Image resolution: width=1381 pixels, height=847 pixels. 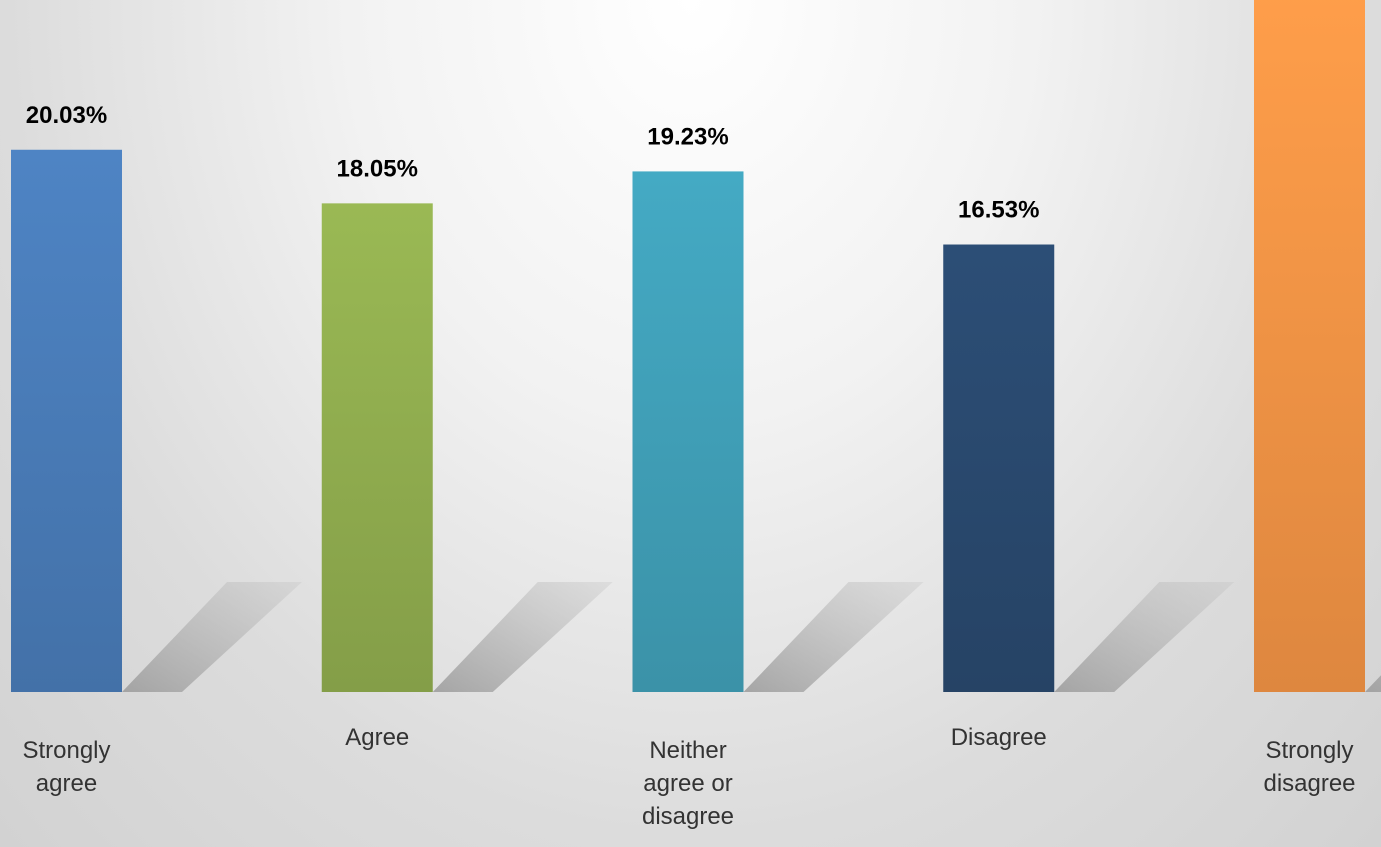 What do you see at coordinates (66, 421) in the screenshot?
I see `bar-strongly-agree` at bounding box center [66, 421].